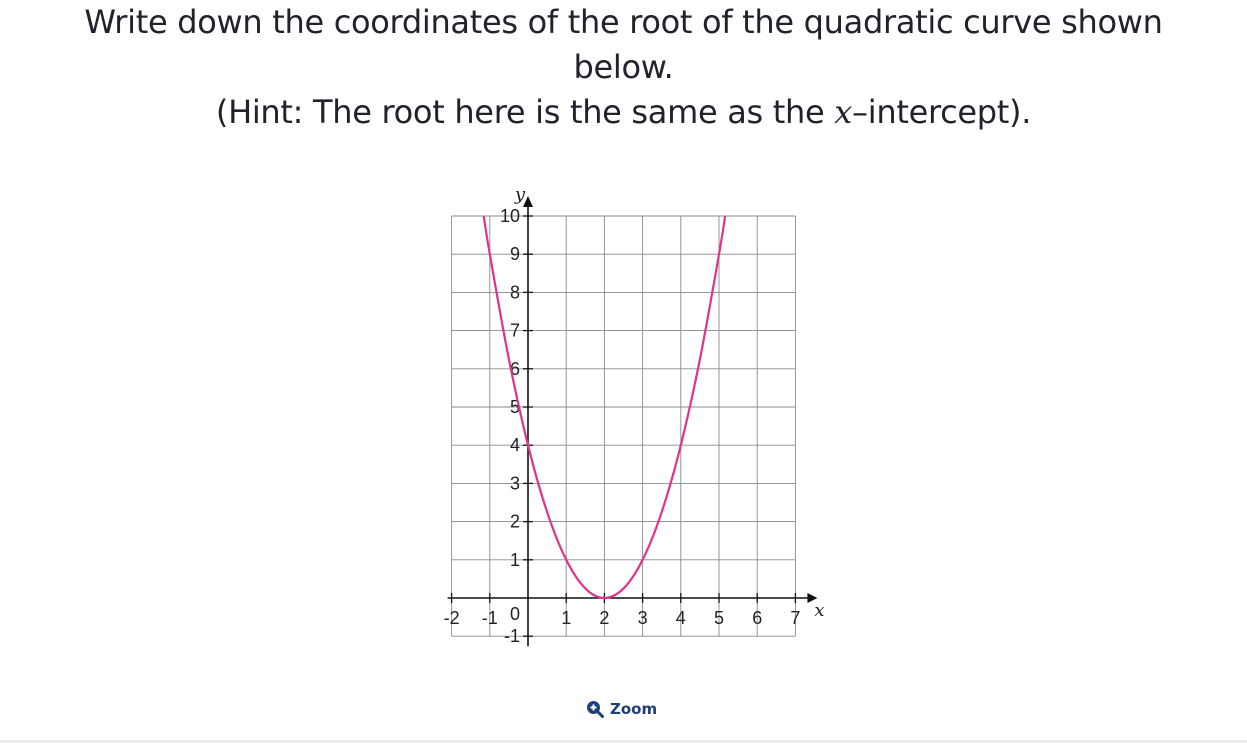  I want to click on x-tick-label: 5, so click(719, 618).